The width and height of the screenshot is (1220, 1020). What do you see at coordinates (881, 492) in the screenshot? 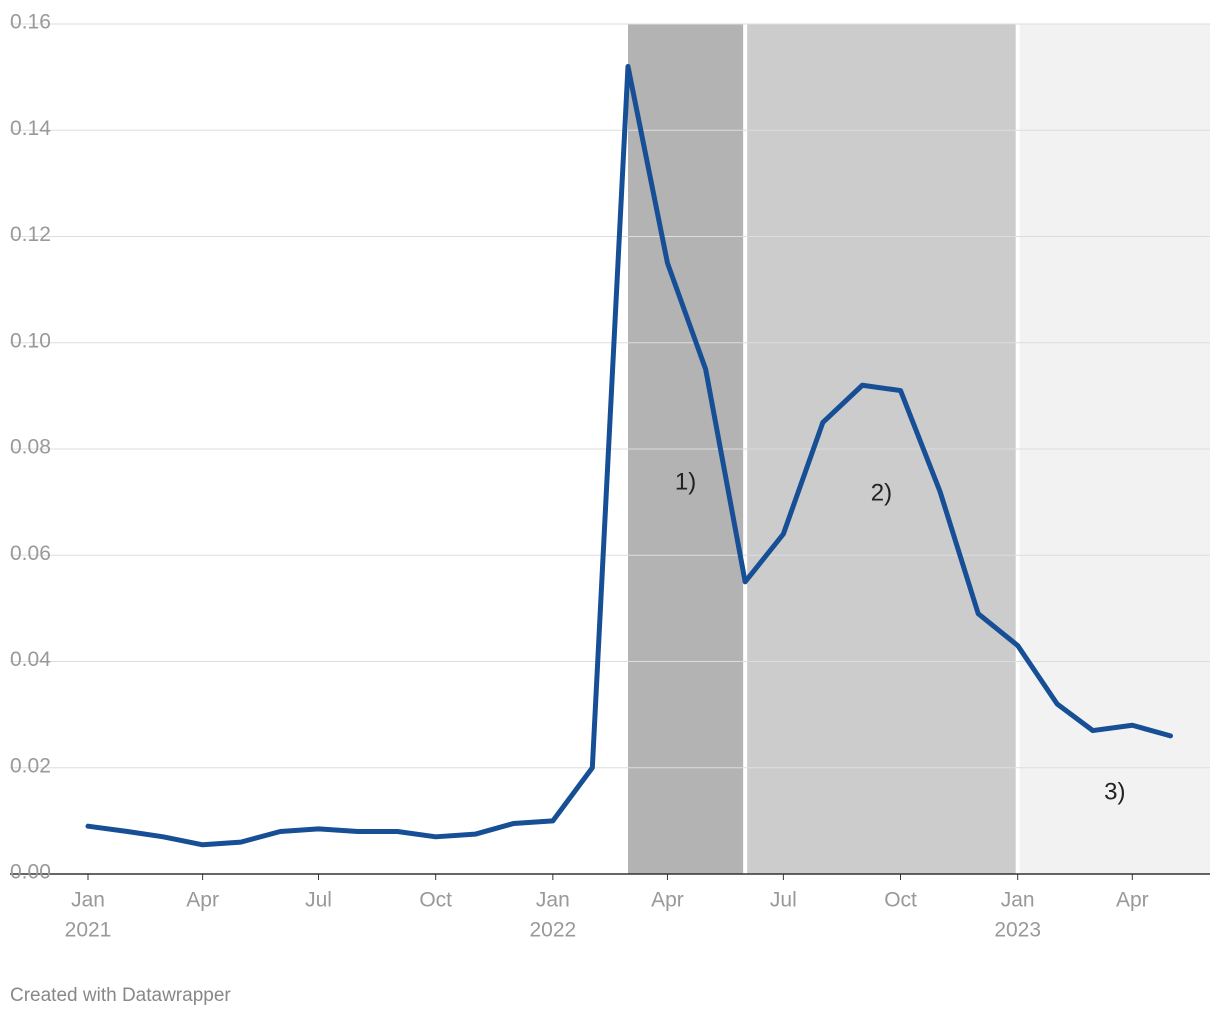
I see `region-label: 2)` at bounding box center [881, 492].